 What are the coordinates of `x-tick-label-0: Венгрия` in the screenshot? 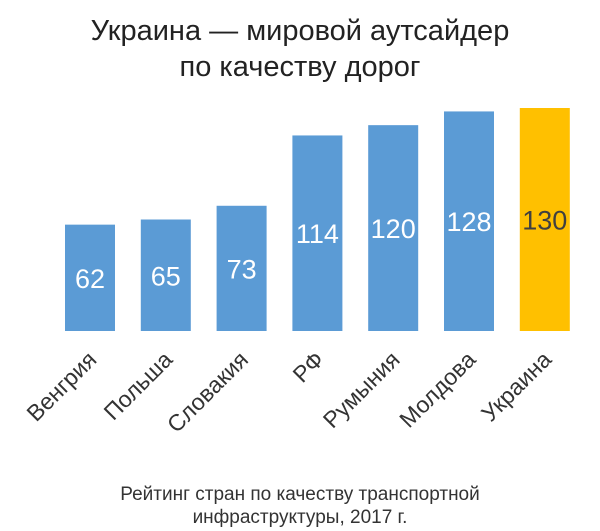 It's located at (61, 386).